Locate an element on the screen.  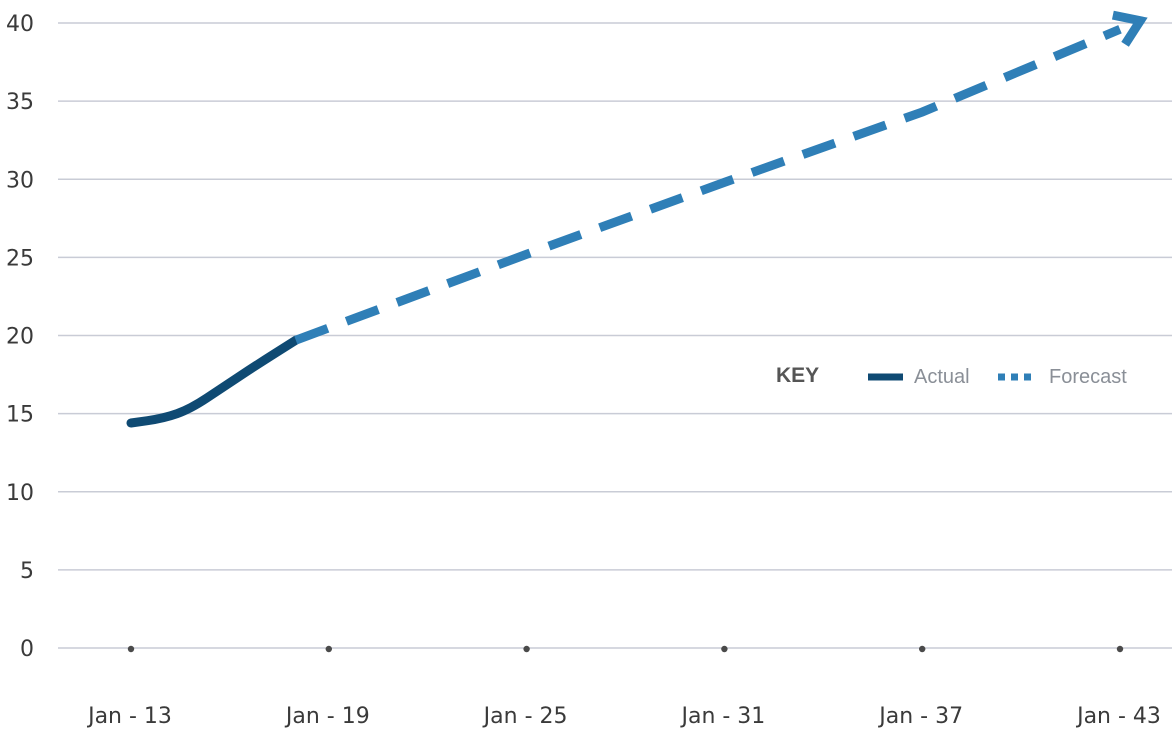
y-tick-label: 15 is located at coordinates (20, 415).